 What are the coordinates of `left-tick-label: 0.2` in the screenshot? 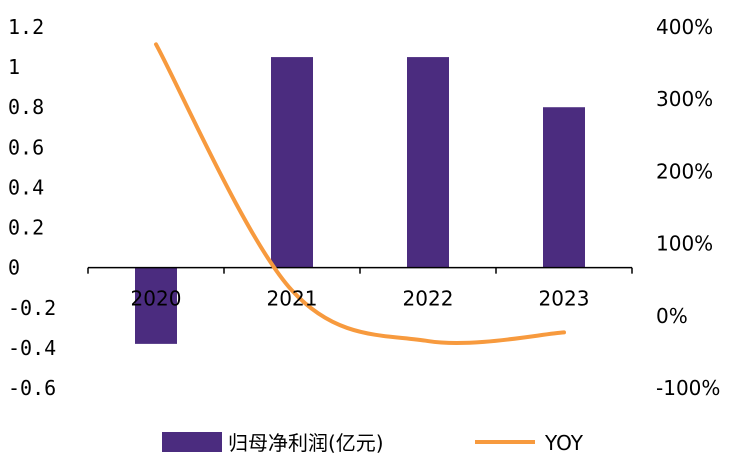 It's located at (26, 228).